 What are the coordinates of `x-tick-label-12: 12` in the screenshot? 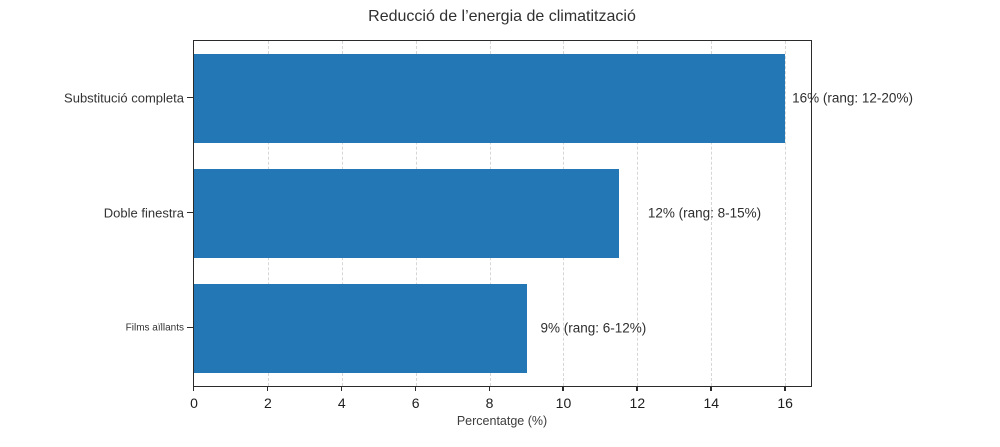 It's located at (637, 403).